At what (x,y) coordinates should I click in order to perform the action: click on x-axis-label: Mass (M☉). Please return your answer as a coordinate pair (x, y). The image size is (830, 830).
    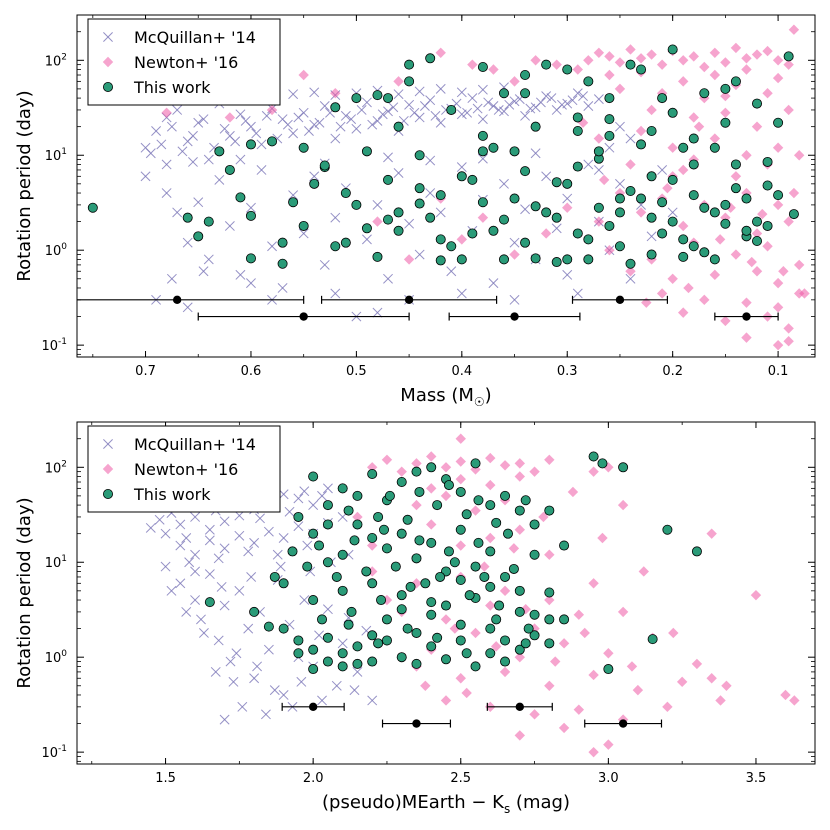
    Looking at the image, I should click on (445, 397).